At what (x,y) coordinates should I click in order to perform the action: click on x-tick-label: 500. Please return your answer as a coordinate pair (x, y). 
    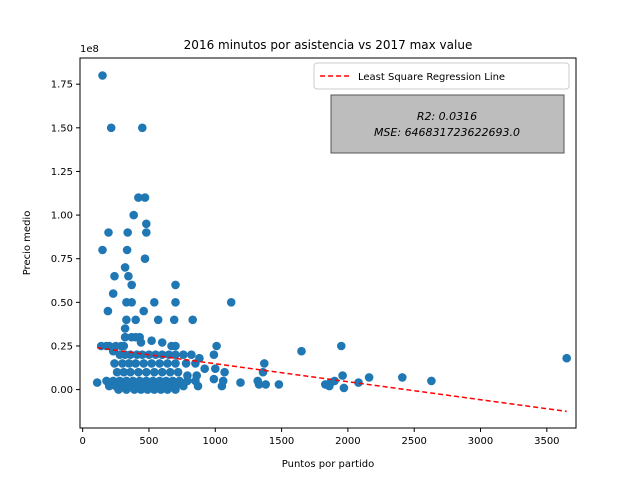
    Looking at the image, I should click on (148, 441).